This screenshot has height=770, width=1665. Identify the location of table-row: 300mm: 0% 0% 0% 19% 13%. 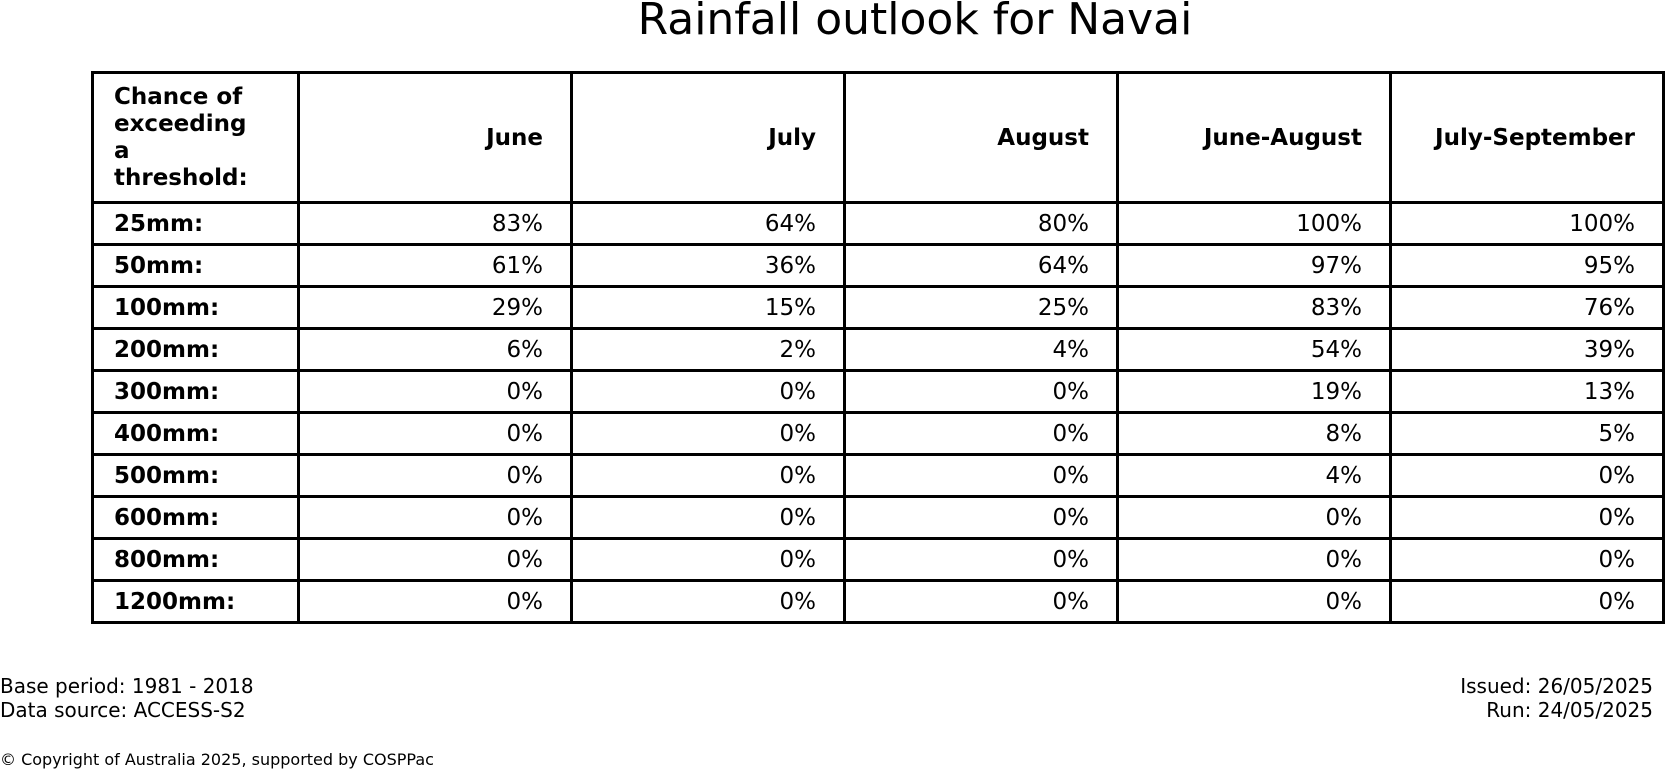
(878, 391).